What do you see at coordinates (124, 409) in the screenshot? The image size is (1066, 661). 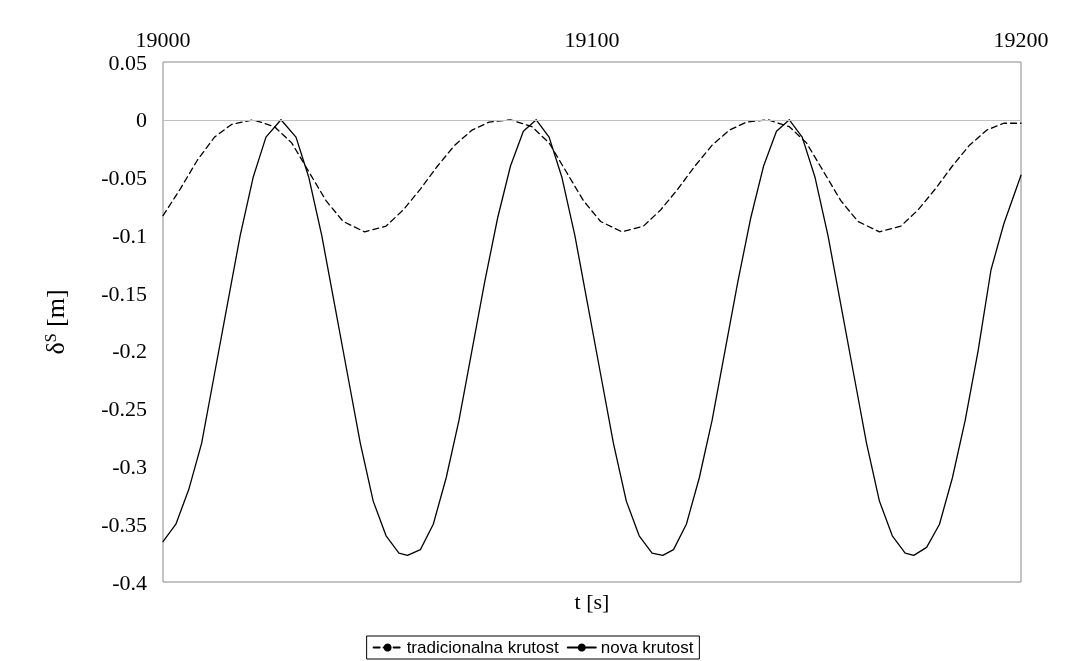 I see `y-tick-label: -0.25` at bounding box center [124, 409].